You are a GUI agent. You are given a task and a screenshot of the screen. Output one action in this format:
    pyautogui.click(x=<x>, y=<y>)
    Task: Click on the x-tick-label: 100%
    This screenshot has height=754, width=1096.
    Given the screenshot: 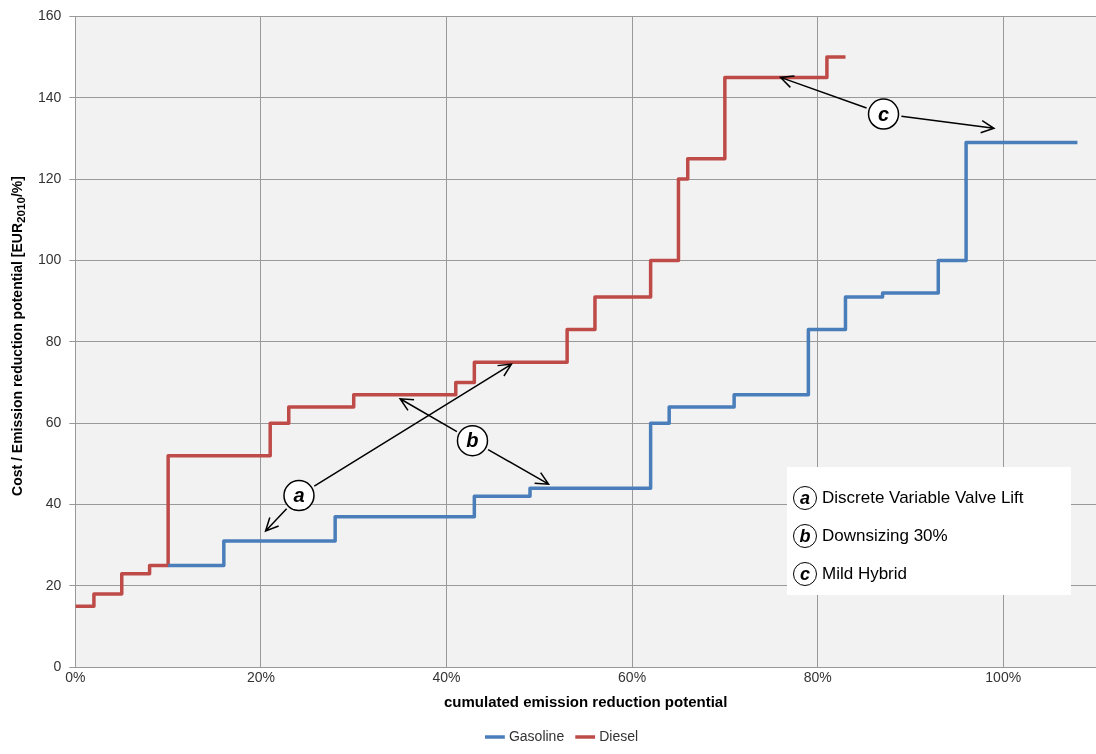 What is the action you would take?
    pyautogui.click(x=1003, y=677)
    